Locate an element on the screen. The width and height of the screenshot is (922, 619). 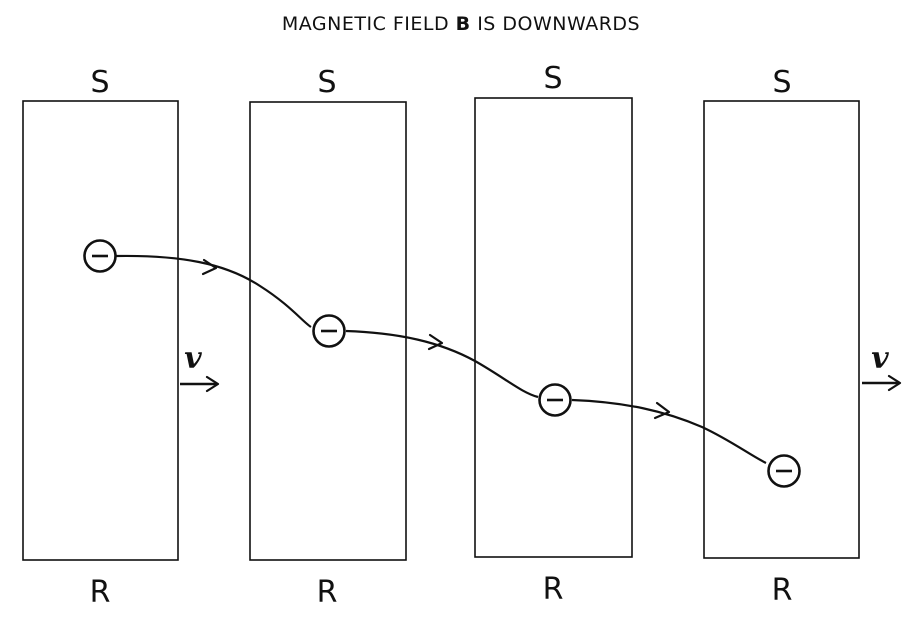
strip-2-box is located at coordinates (328, 331).